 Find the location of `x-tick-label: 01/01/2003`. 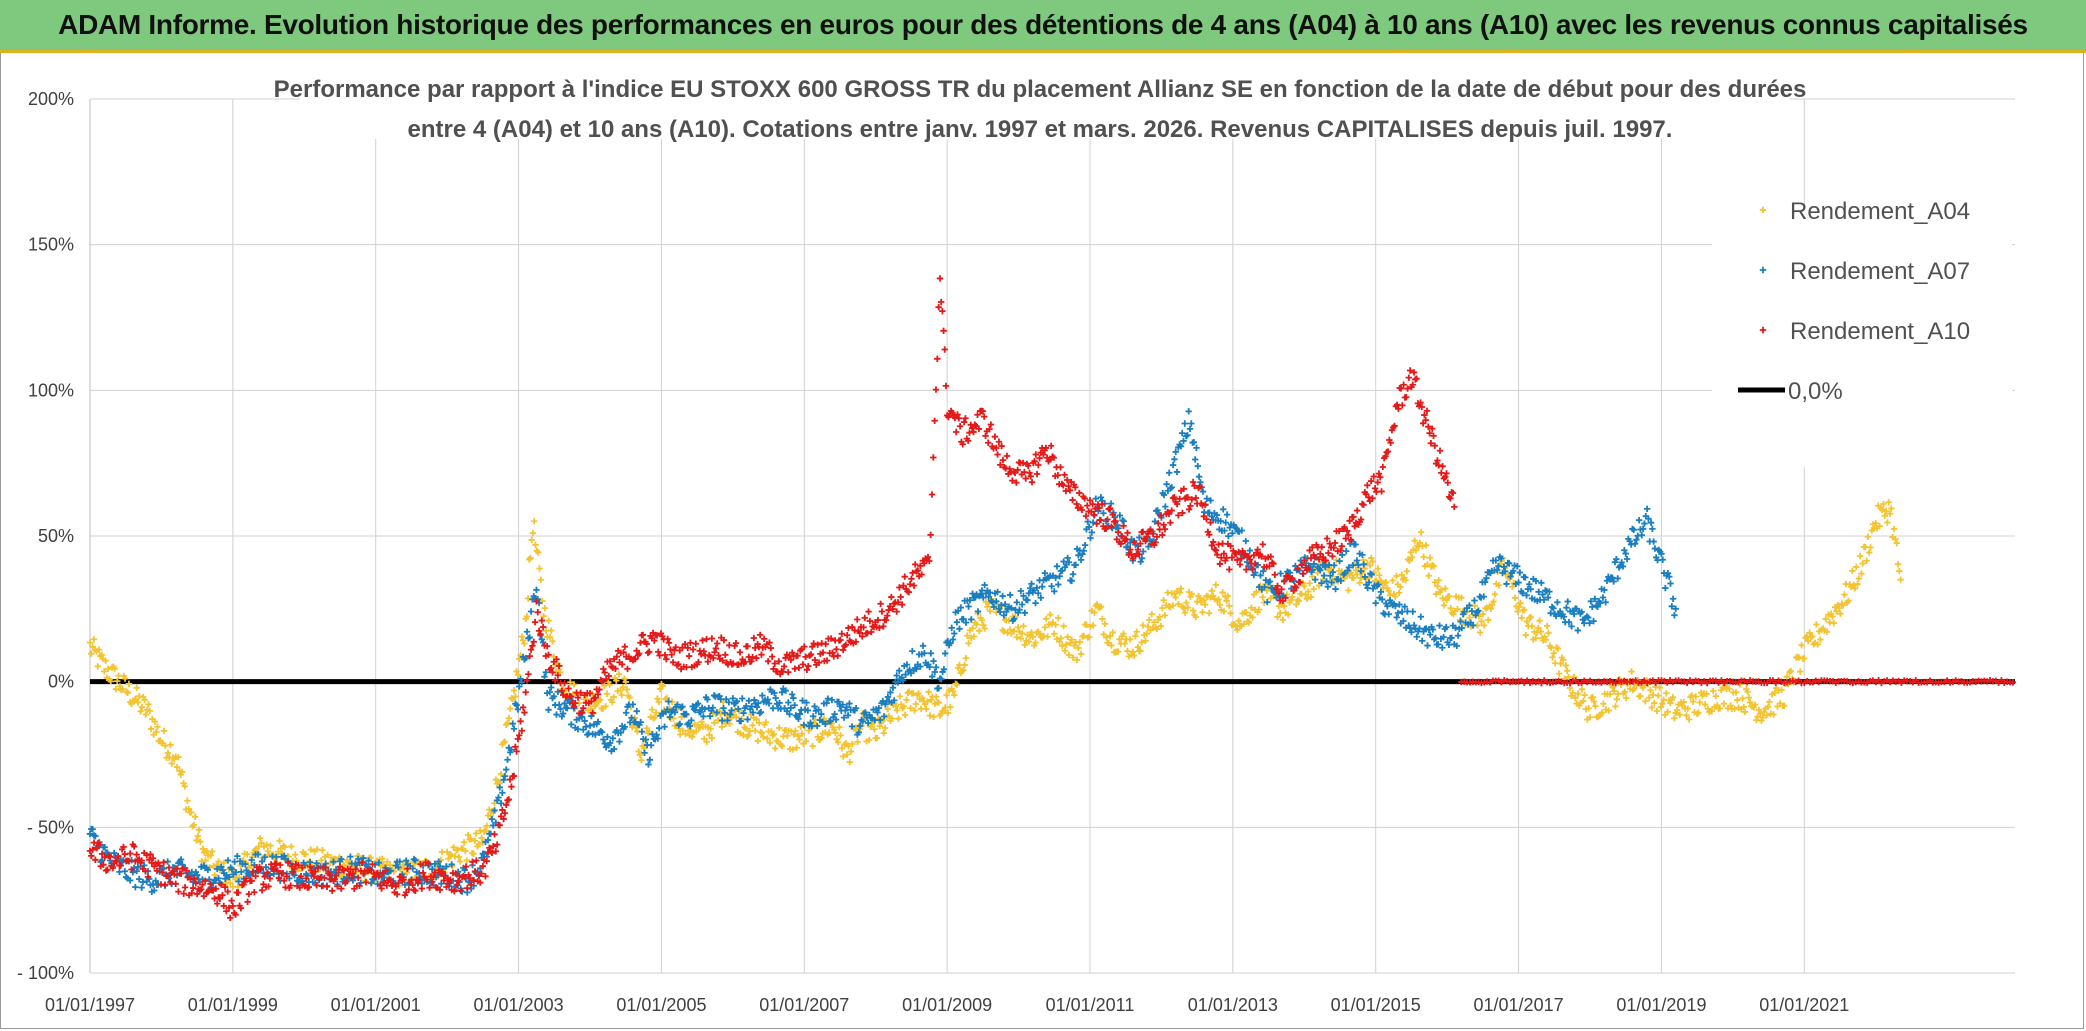

x-tick-label: 01/01/2003 is located at coordinates (519, 1005).